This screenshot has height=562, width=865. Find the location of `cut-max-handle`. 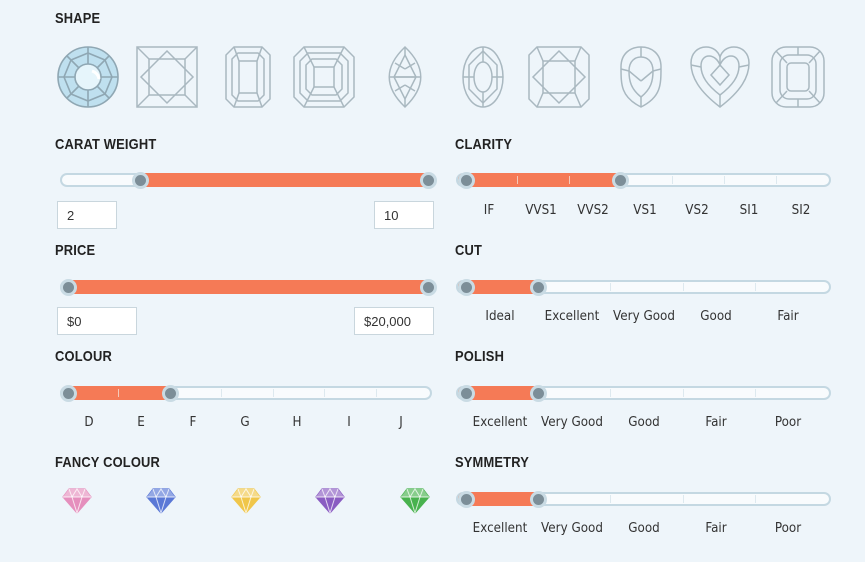

cut-max-handle is located at coordinates (538, 287).